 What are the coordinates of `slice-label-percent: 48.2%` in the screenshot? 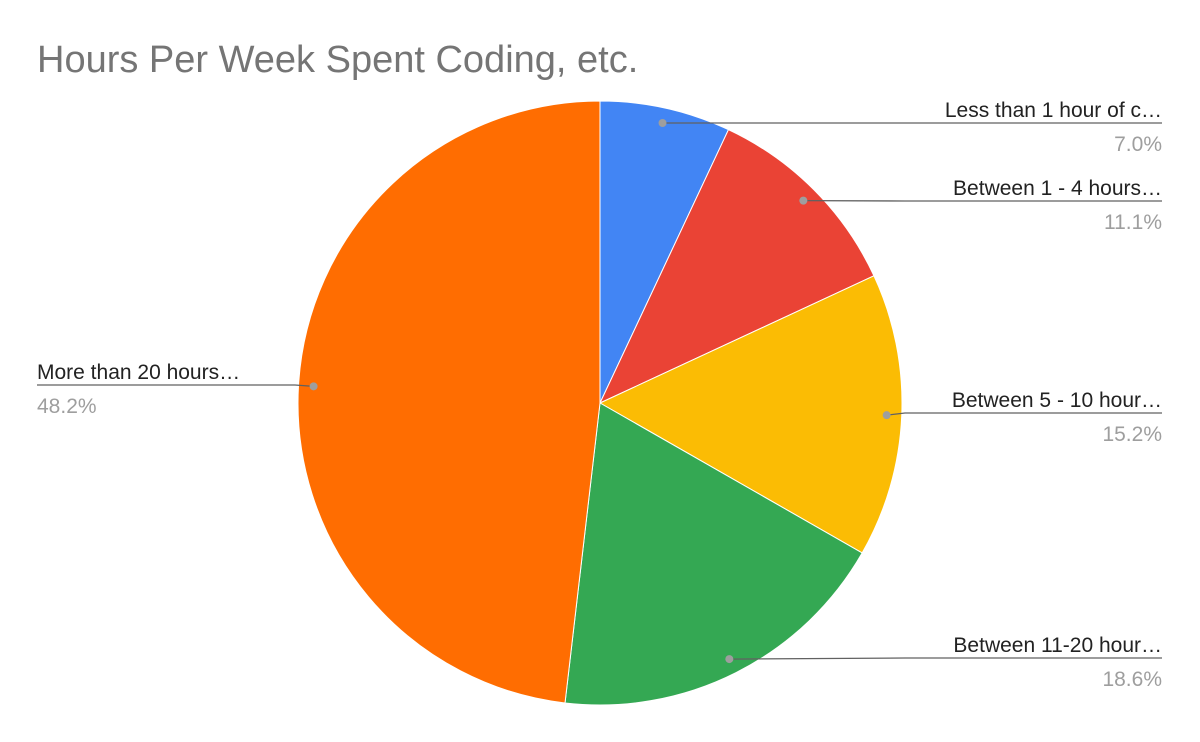 It's located at (67, 406).